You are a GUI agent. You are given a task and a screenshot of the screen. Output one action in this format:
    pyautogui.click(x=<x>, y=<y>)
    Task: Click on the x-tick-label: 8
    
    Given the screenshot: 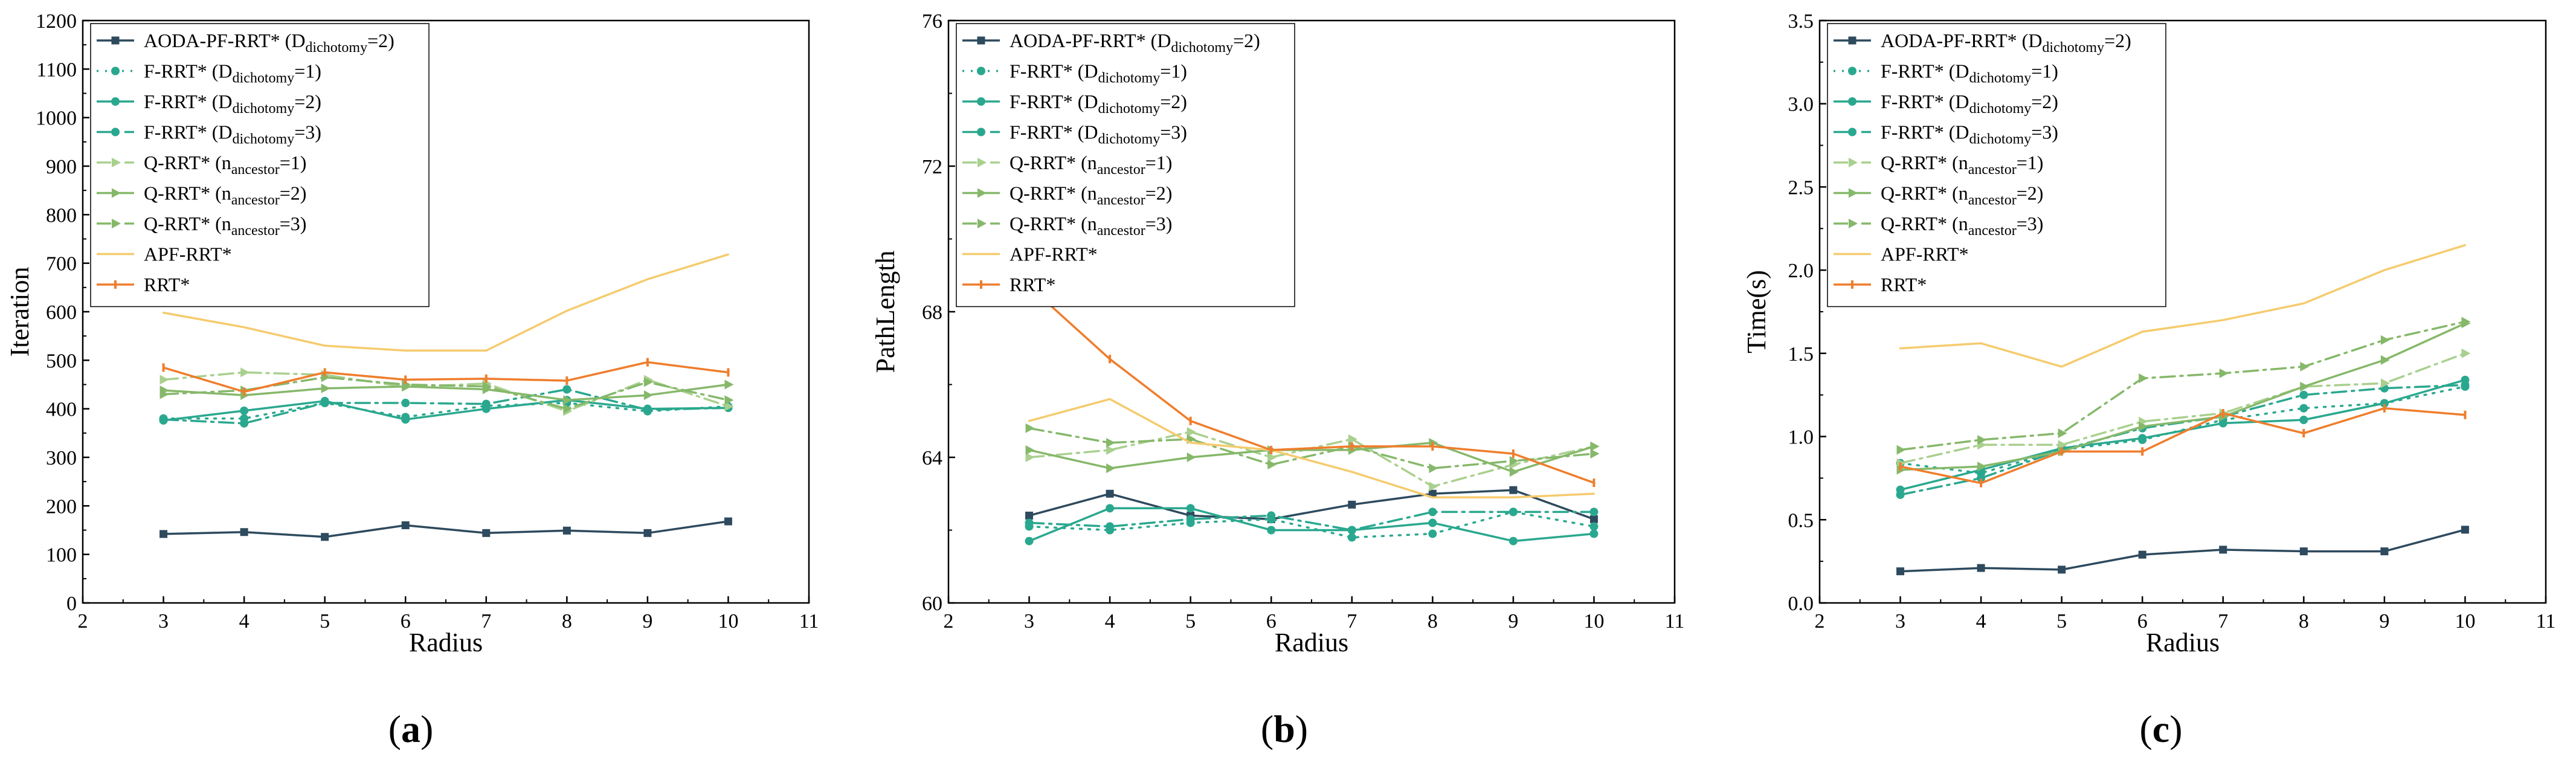 What is the action you would take?
    pyautogui.click(x=567, y=622)
    